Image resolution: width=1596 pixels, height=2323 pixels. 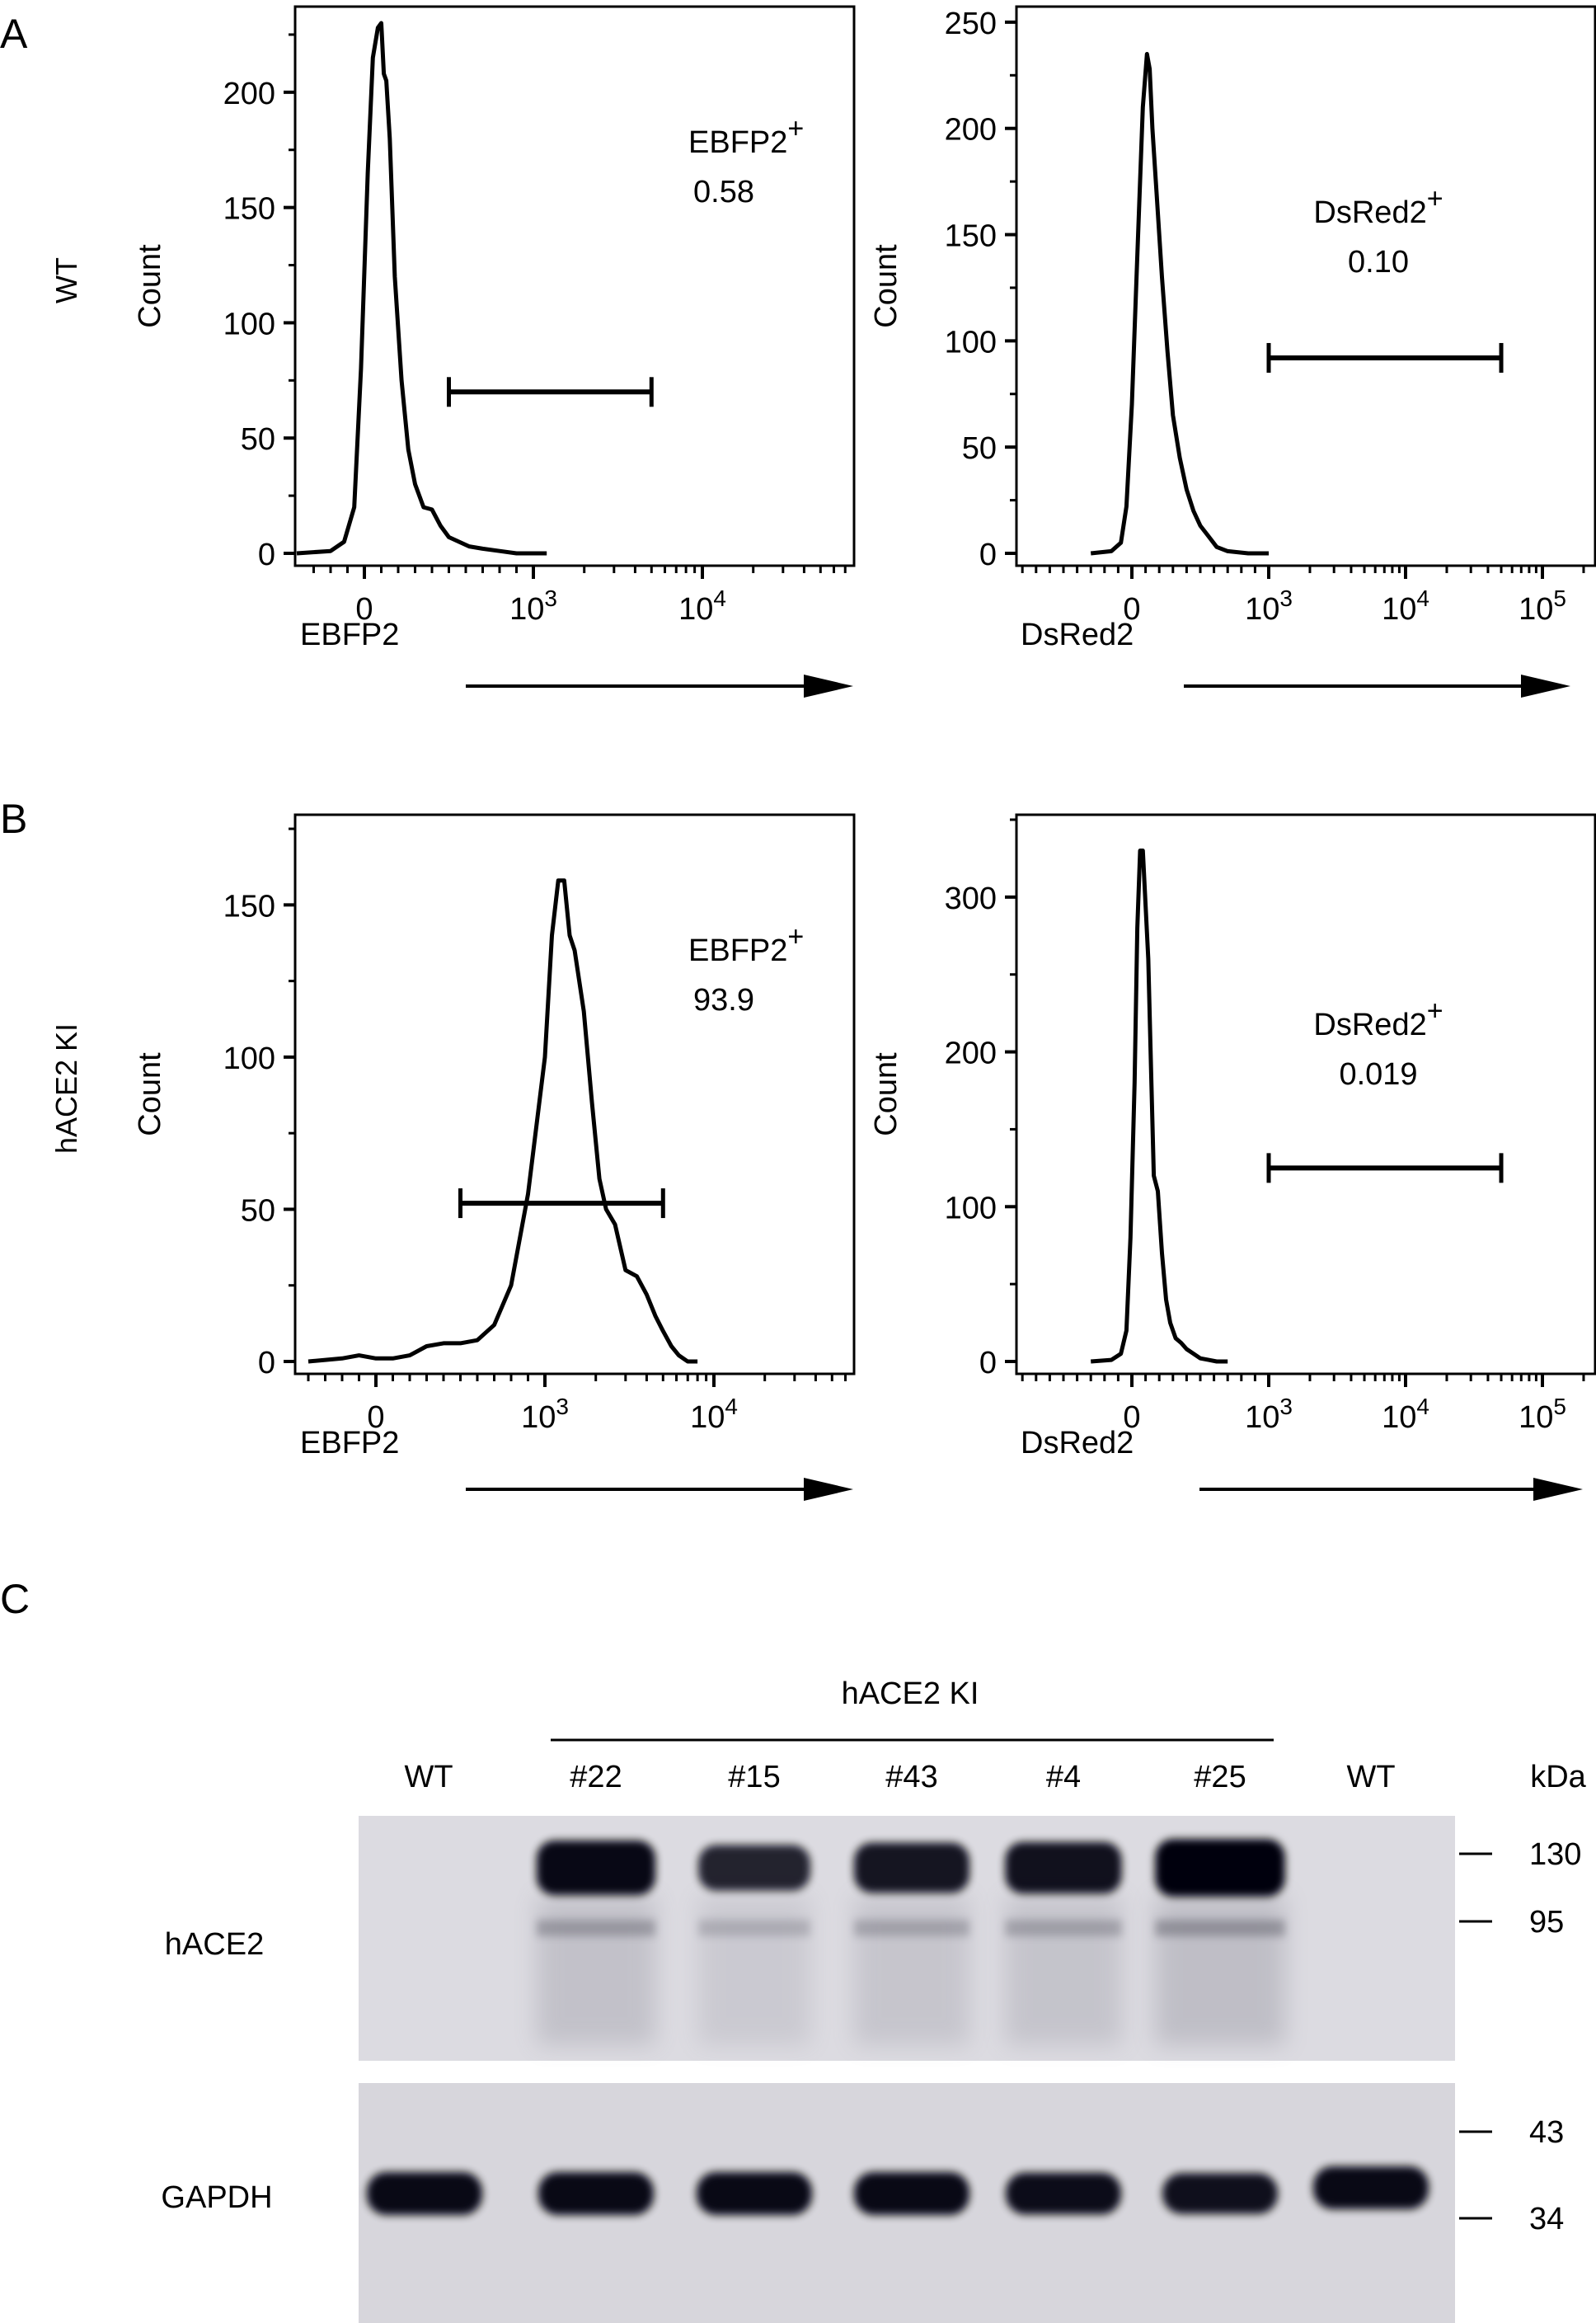 I want to click on marker-label-43: 43, so click(x=1546, y=2132).